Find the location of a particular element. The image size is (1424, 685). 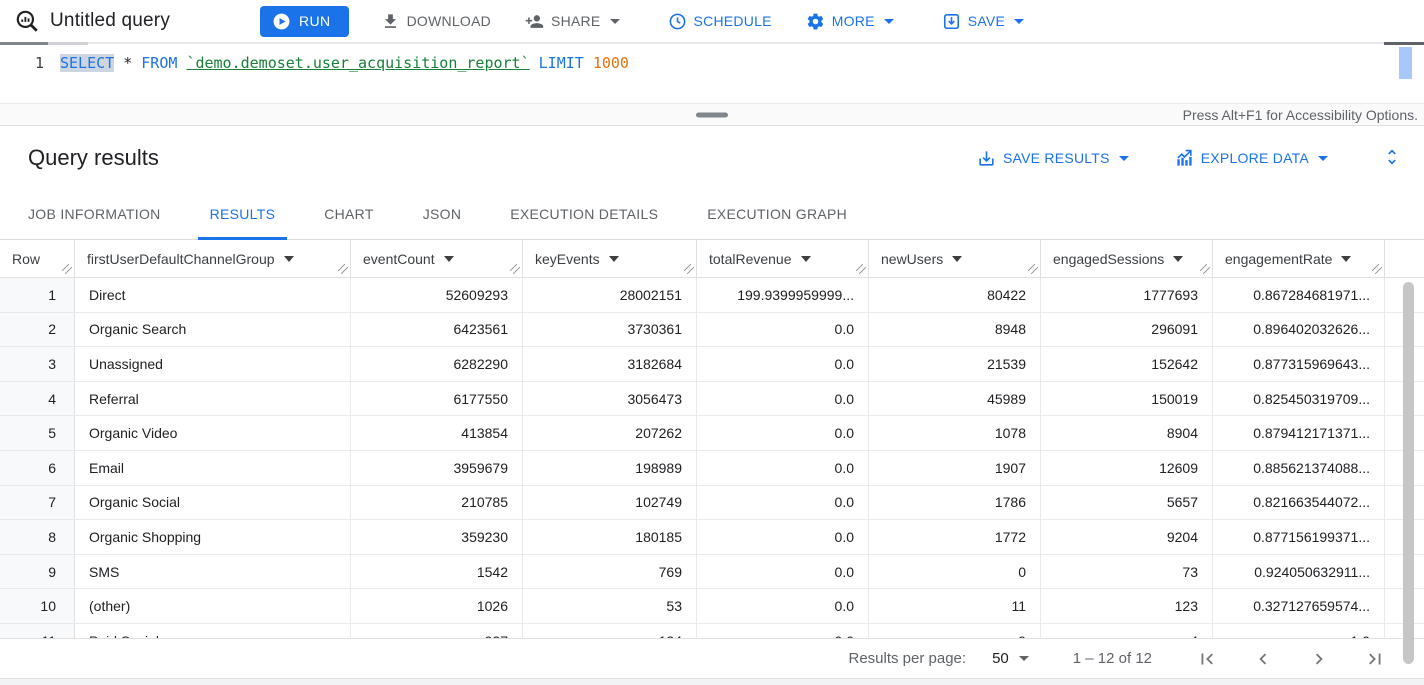

more-button: MORE is located at coordinates (850, 21).